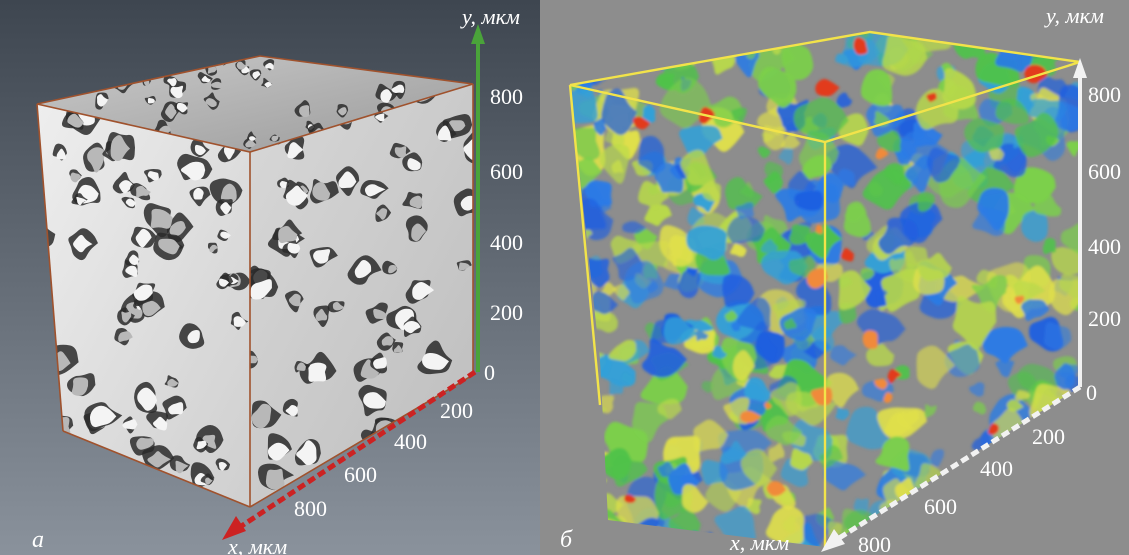 Image resolution: width=1129 pixels, height=555 pixels. I want to click on x-tick-800: 800, so click(310, 508).